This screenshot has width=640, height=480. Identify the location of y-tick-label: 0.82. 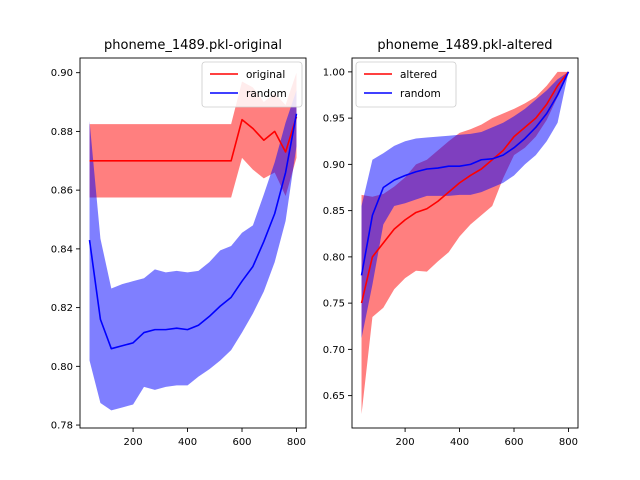
(62, 308).